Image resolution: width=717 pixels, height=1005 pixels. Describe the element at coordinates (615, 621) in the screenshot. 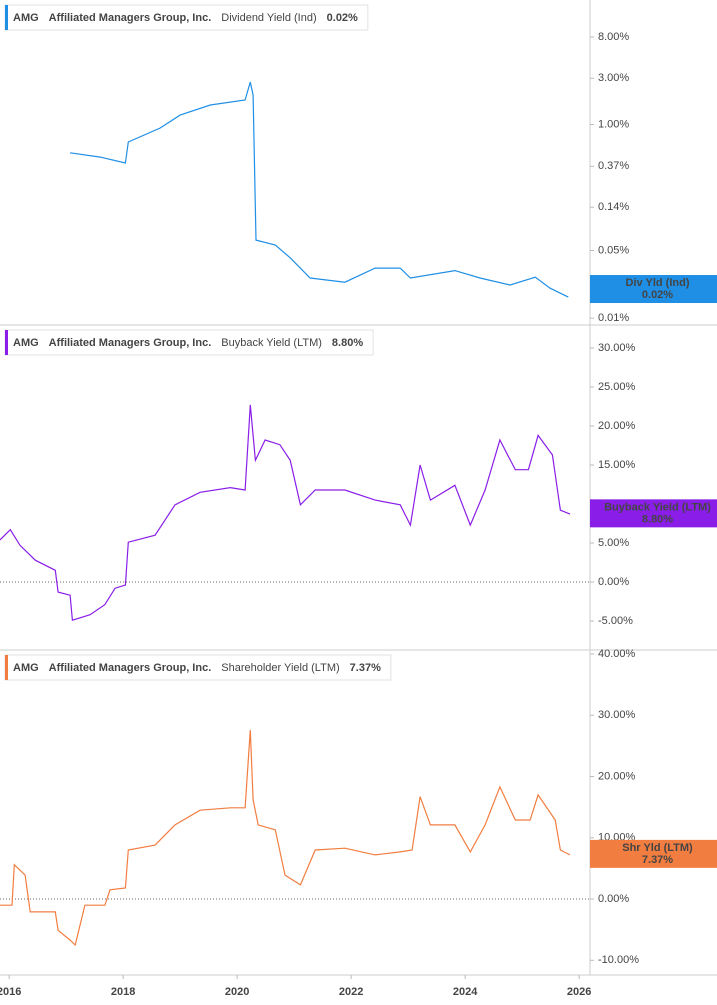

I see `y-tick-label: -5.00%` at that location.